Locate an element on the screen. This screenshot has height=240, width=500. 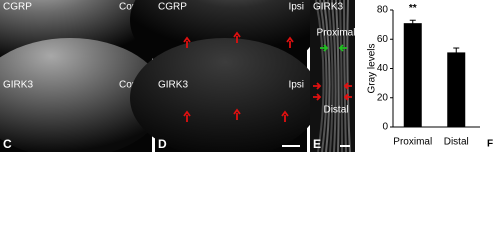
y-tick-label: 20 is located at coordinates (383, 97).